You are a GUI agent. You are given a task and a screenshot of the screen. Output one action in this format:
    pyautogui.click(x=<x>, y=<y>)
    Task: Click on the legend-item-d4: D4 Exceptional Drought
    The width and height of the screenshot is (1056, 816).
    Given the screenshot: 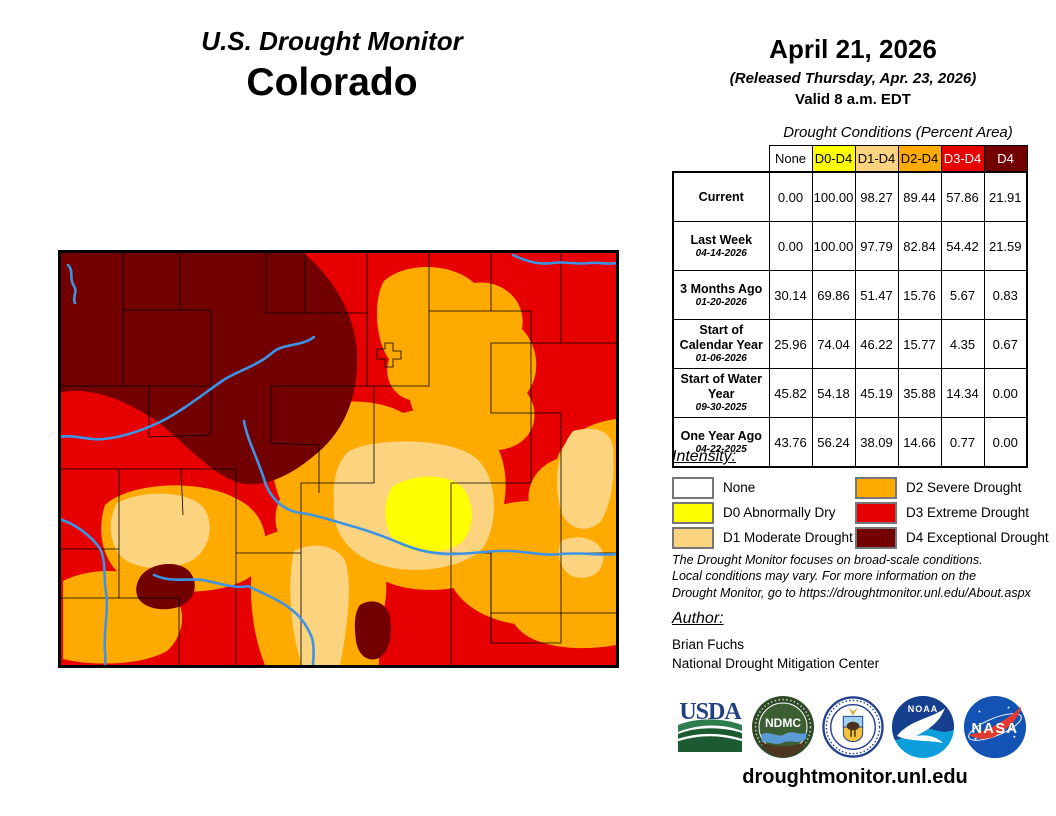 What is the action you would take?
    pyautogui.click(x=952, y=537)
    